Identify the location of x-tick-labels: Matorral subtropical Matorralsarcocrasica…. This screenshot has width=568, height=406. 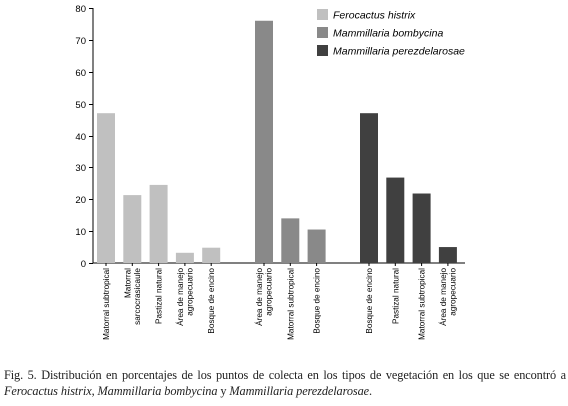
(280, 301).